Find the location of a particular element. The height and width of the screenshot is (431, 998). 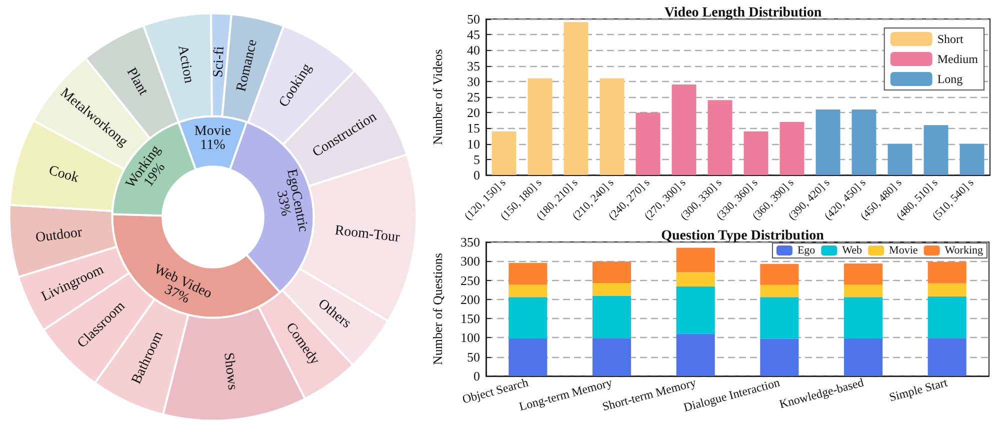

slice-label: Movie is located at coordinates (213, 131).